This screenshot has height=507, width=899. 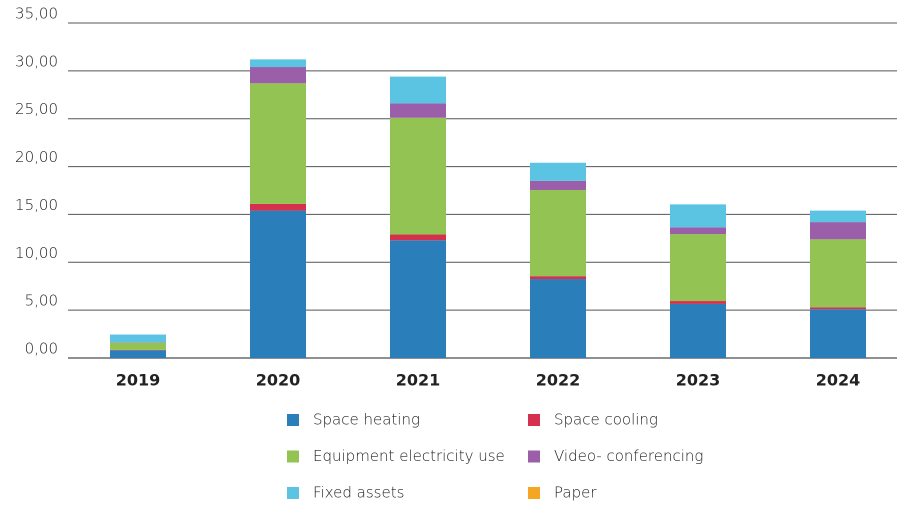 I want to click on x-tick-label: 2022, so click(x=558, y=380).